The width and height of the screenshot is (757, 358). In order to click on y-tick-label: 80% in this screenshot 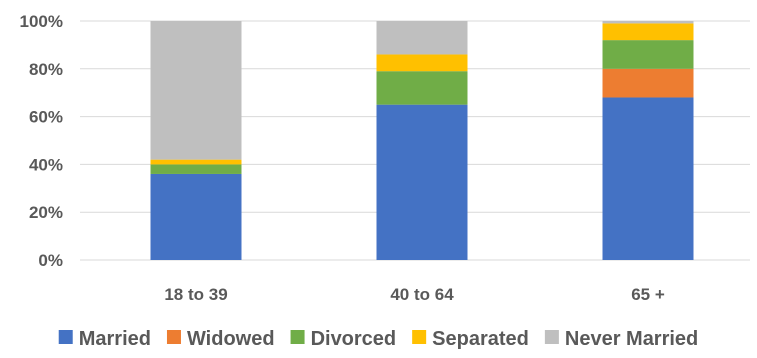, I will do `click(46, 69)`.